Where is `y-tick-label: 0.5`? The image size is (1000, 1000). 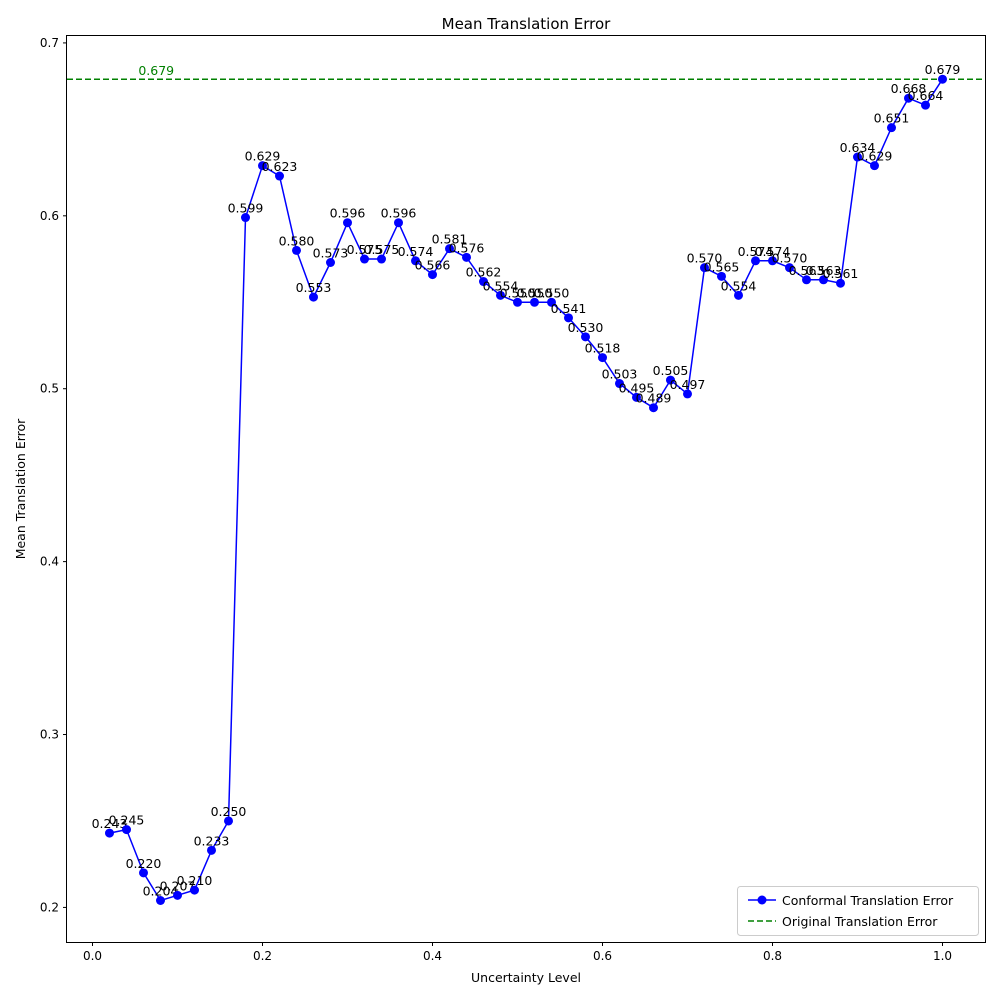
y-tick-label: 0.5 is located at coordinates (49, 389).